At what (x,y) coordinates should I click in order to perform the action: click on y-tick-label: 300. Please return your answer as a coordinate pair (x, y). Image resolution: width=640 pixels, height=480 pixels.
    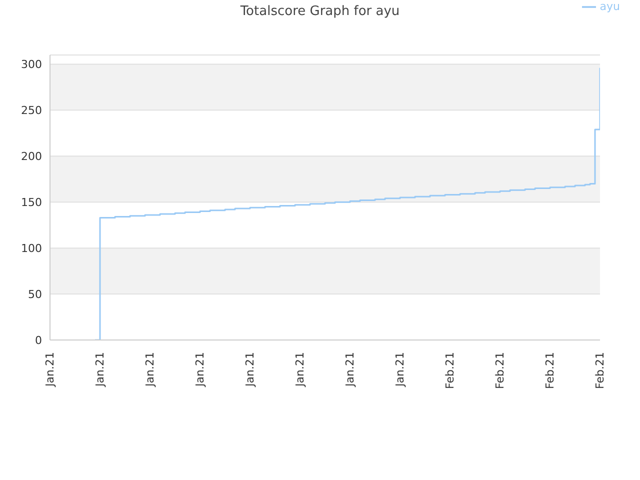
    Looking at the image, I should click on (31, 65).